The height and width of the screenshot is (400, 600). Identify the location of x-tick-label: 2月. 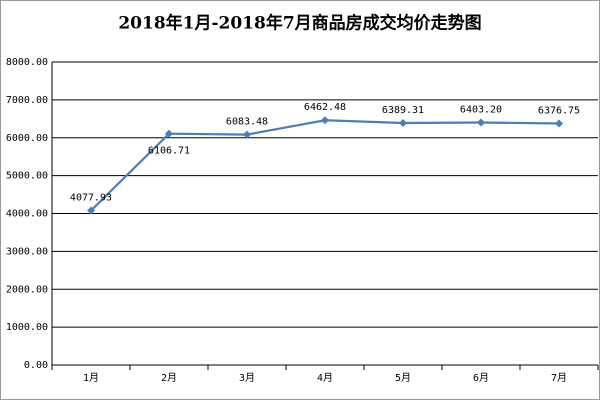
(169, 378).